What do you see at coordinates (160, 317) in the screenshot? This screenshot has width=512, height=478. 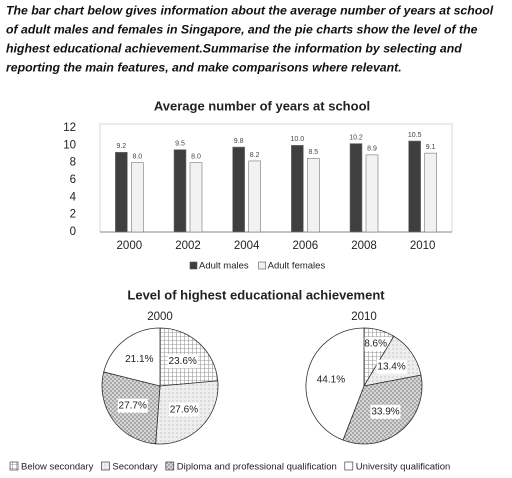 I see `pie-title: 2000` at bounding box center [160, 317].